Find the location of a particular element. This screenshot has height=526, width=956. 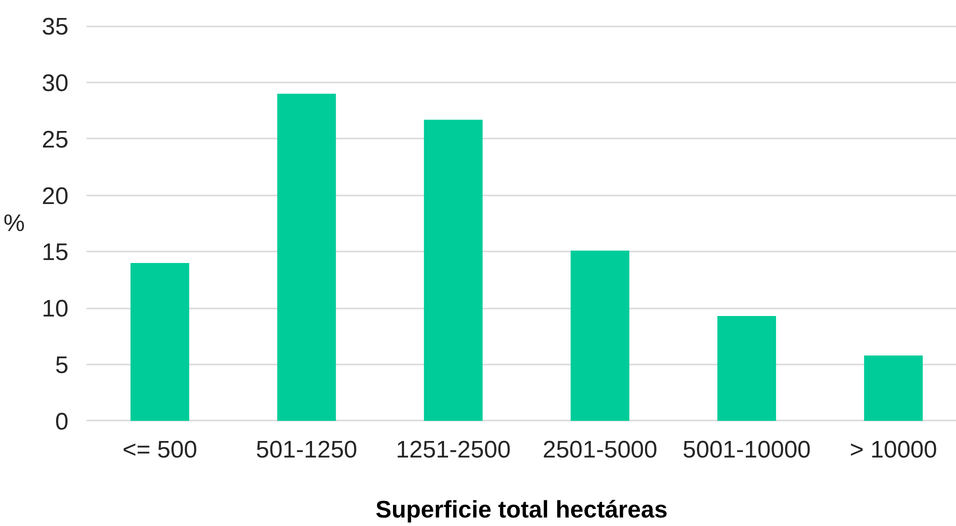

y-tick-label: 15 is located at coordinates (55, 252).